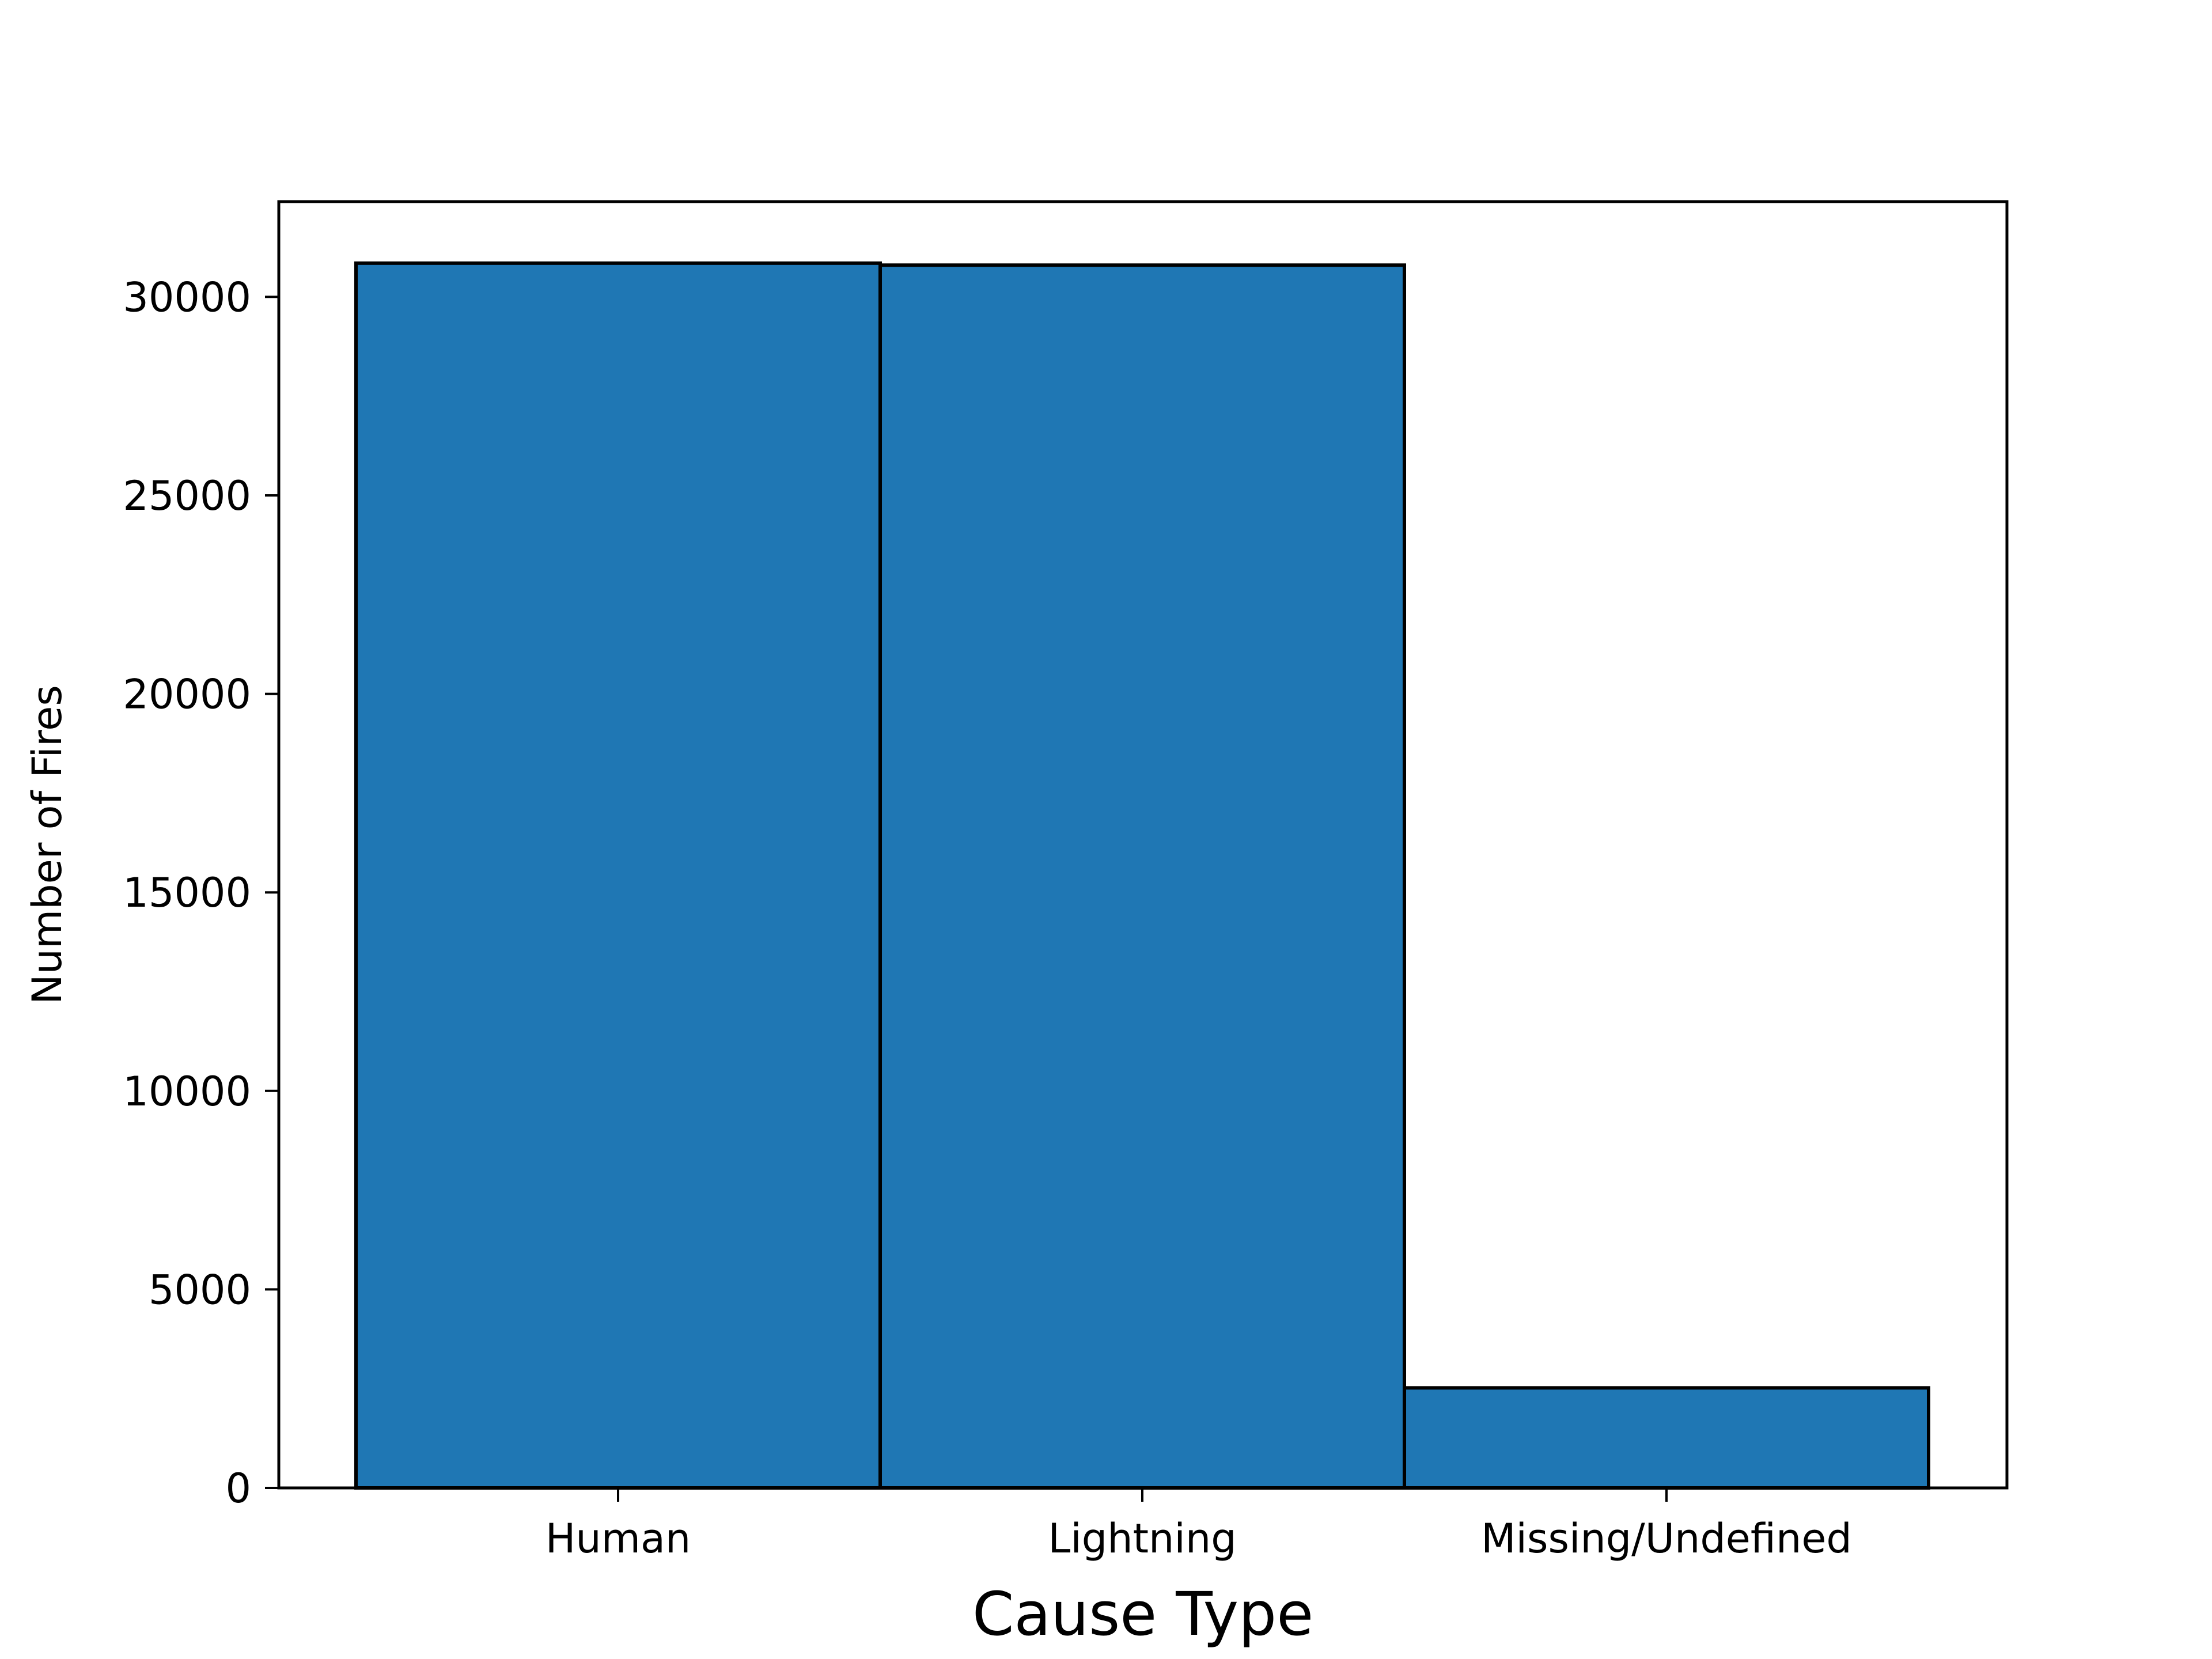 The height and width of the screenshot is (1659, 2212). I want to click on x-tick-label: Lightning, so click(1142, 1538).